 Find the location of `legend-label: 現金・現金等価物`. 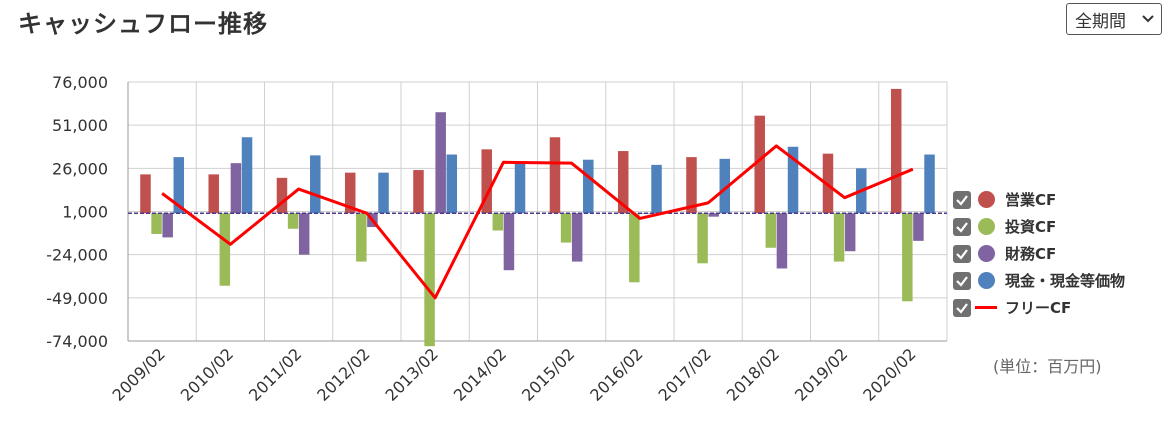

legend-label: 現金・現金等価物 is located at coordinates (1065, 281).